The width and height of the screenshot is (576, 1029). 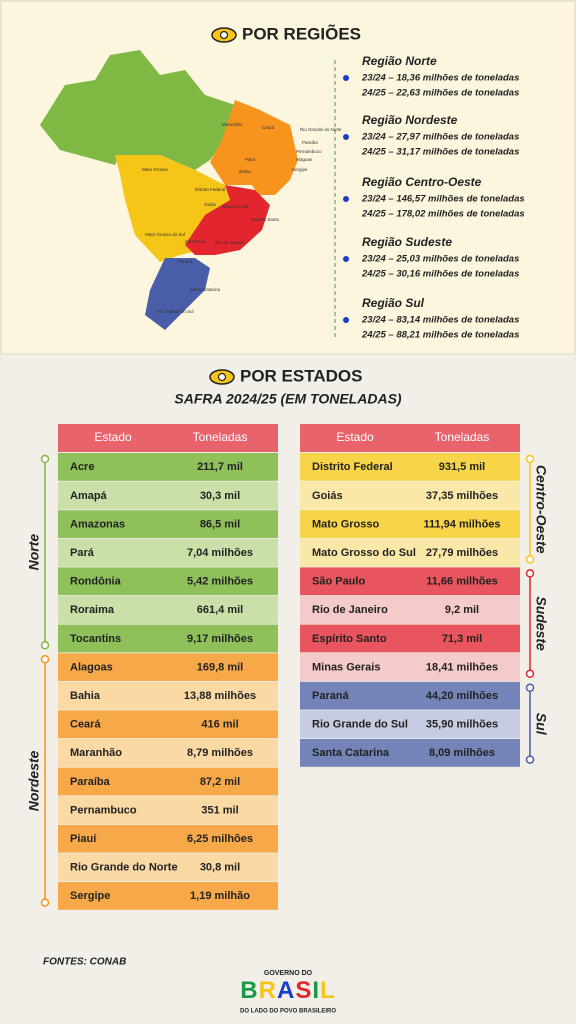 What do you see at coordinates (440, 93) in the screenshot?
I see `region-value: 24/25 – 22,63 milhões de toneladas` at bounding box center [440, 93].